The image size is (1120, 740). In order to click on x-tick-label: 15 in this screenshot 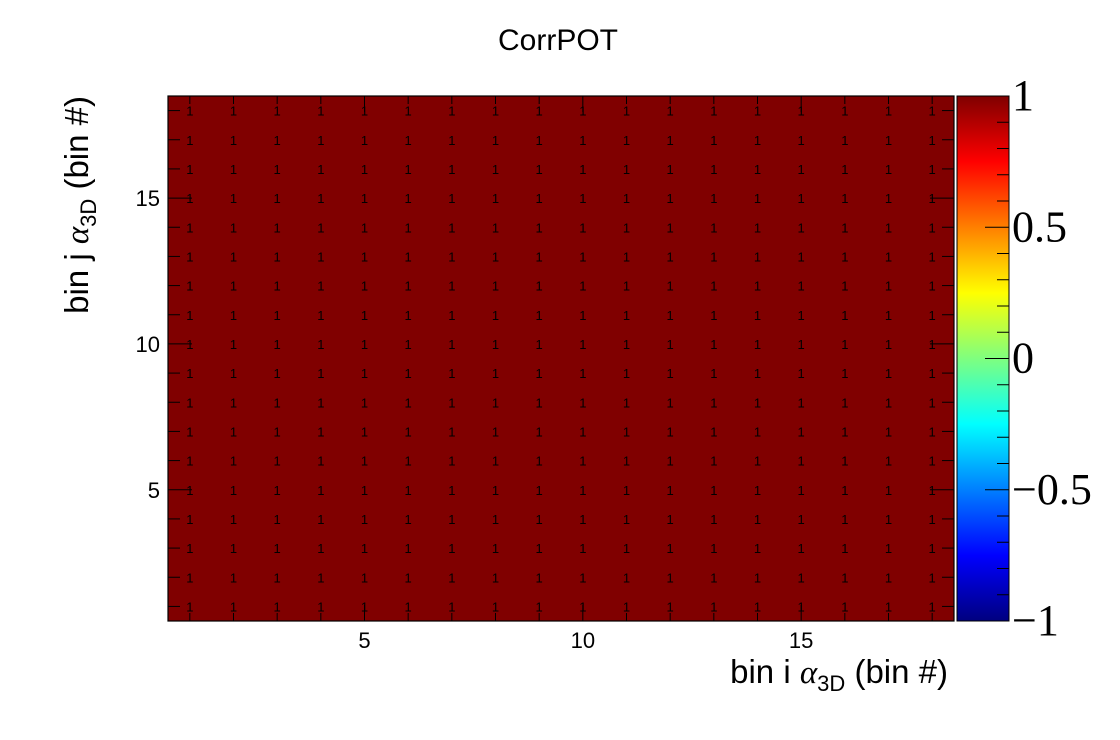, I will do `click(801, 640)`.